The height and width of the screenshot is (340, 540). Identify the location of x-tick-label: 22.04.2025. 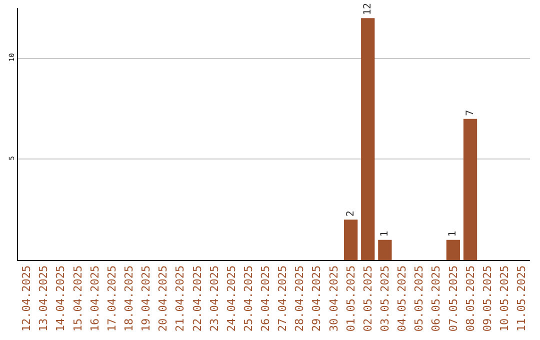
(197, 298).